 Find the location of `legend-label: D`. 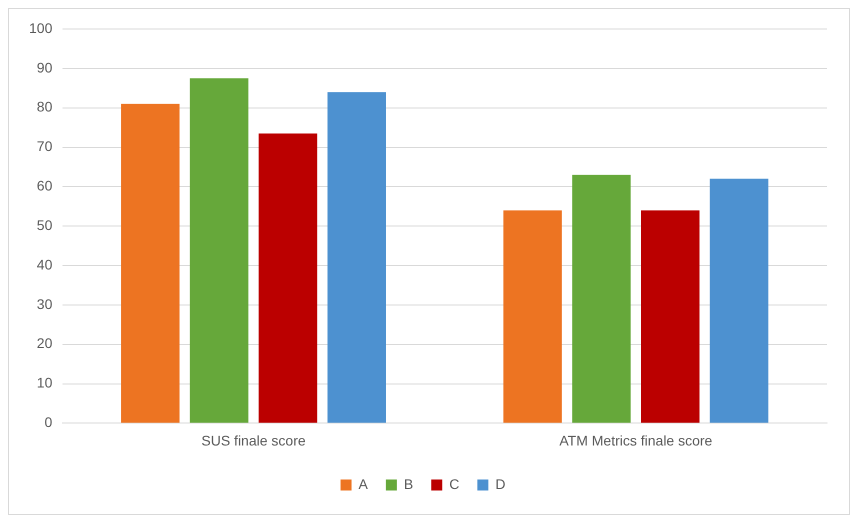

legend-label: D is located at coordinates (500, 484).